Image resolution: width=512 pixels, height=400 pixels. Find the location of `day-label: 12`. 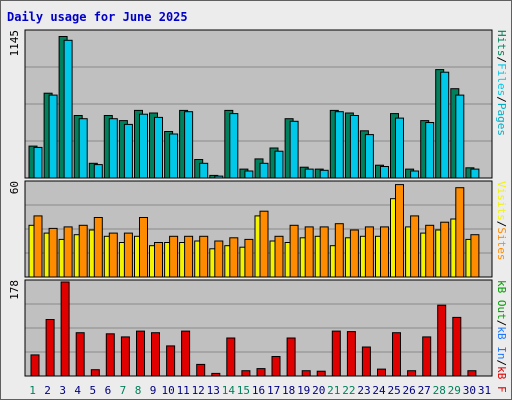

day-label: 12 is located at coordinates (198, 390).